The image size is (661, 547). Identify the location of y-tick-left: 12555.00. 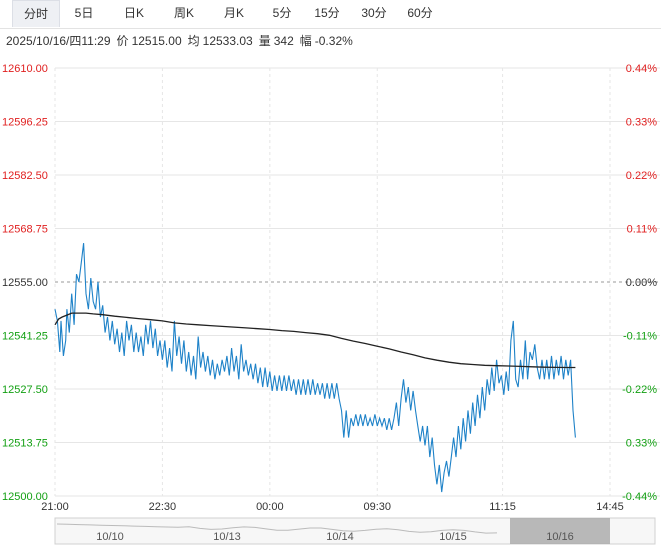
(25, 283).